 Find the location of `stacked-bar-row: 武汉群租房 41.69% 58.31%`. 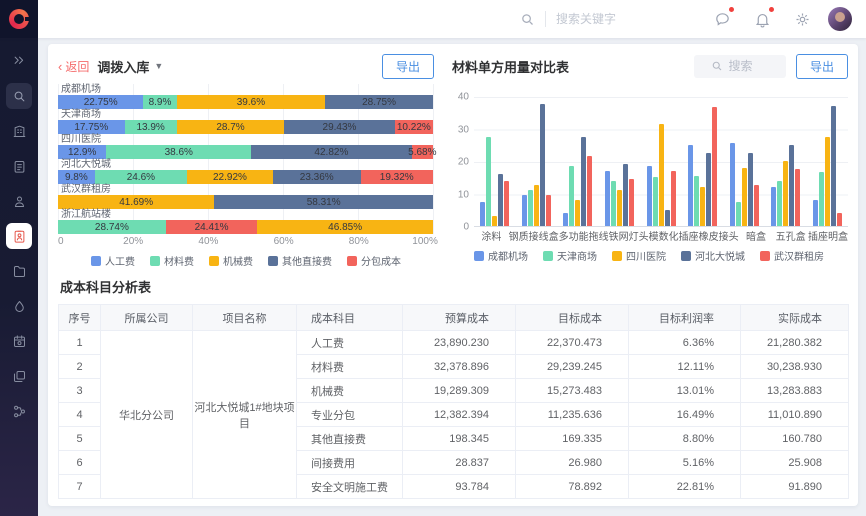

stacked-bar-row: 武汉群租房 41.69% 58.31% is located at coordinates (245, 196).